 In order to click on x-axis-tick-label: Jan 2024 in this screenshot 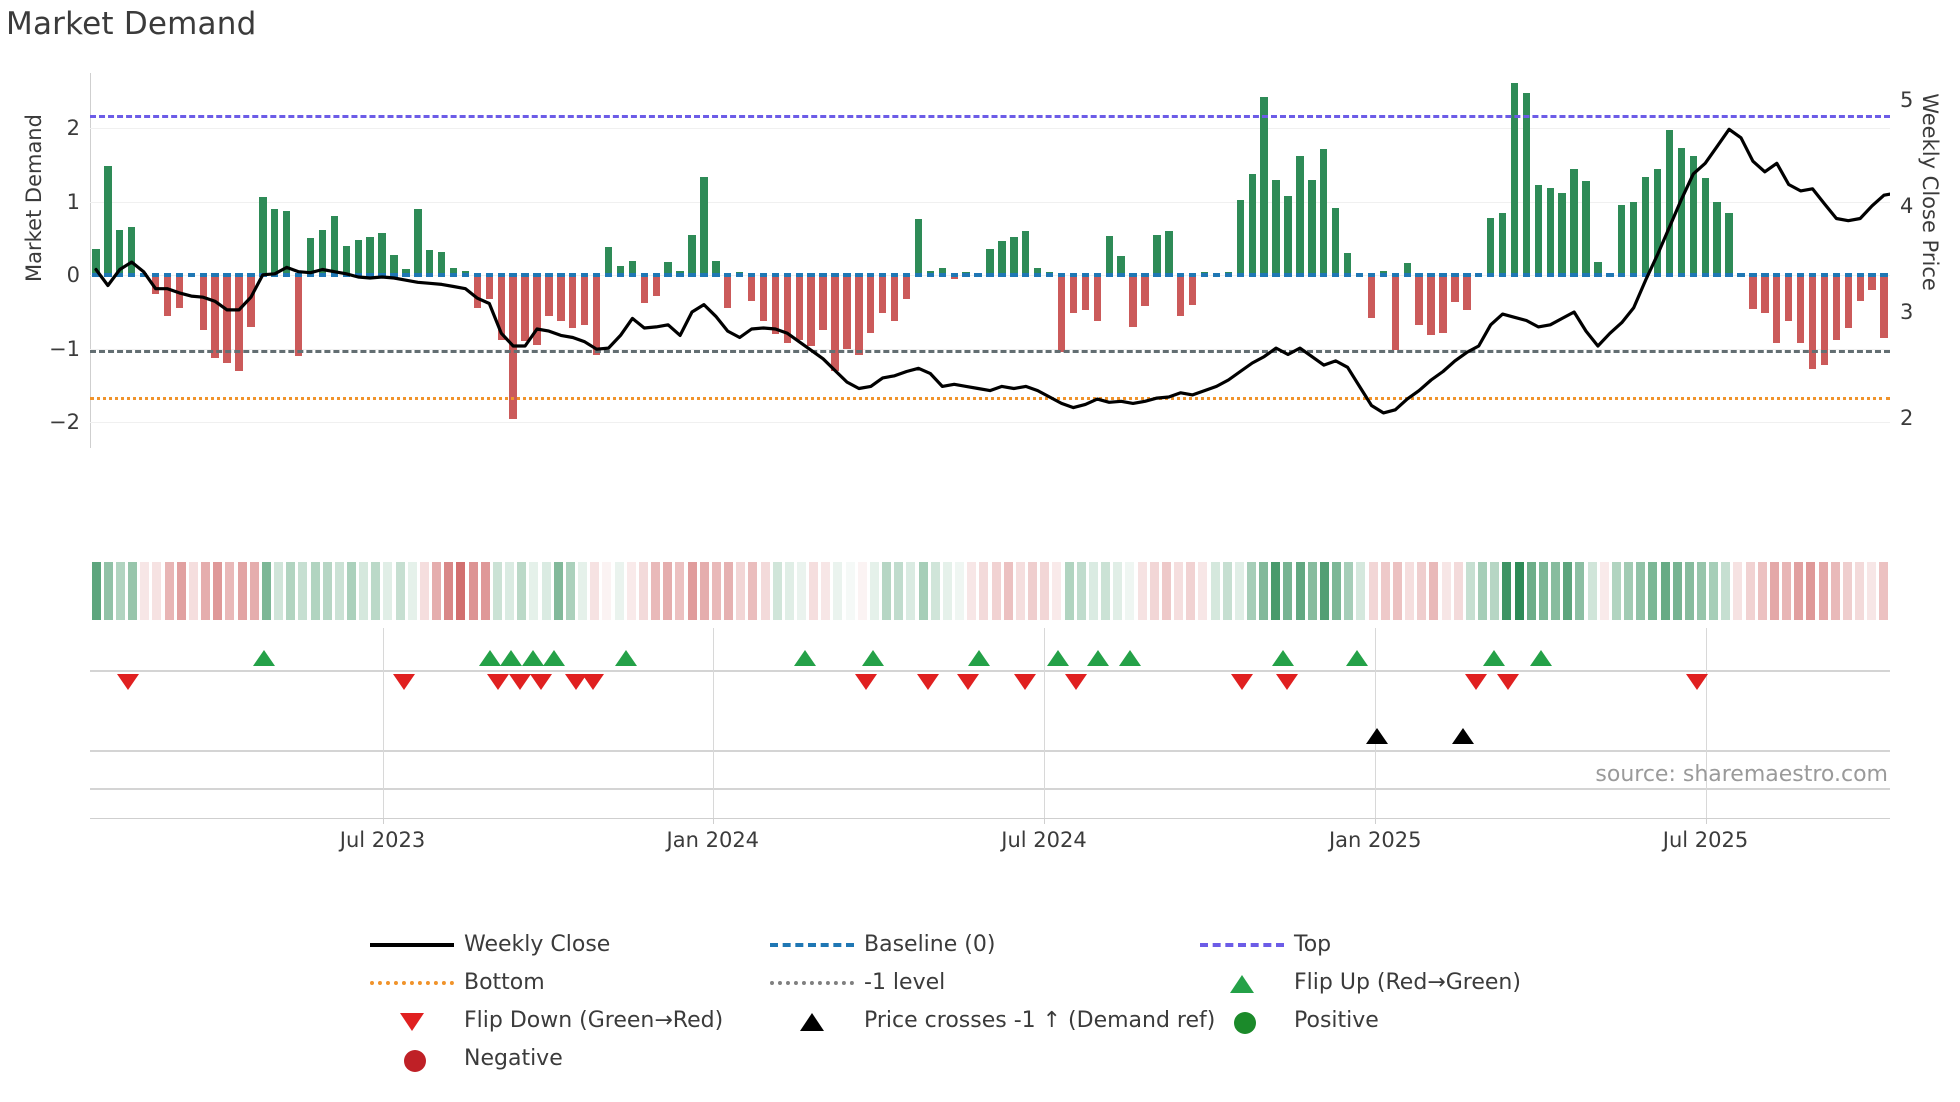, I will do `click(713, 840)`.